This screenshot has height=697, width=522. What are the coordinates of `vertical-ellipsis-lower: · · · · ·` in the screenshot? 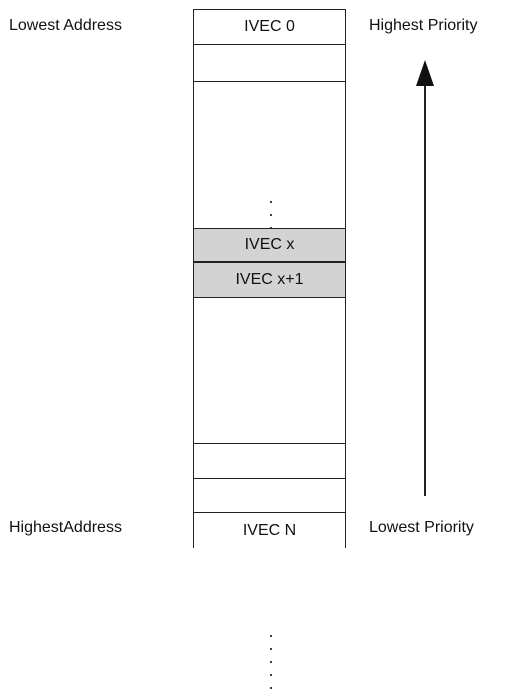 It's located at (271, 661).